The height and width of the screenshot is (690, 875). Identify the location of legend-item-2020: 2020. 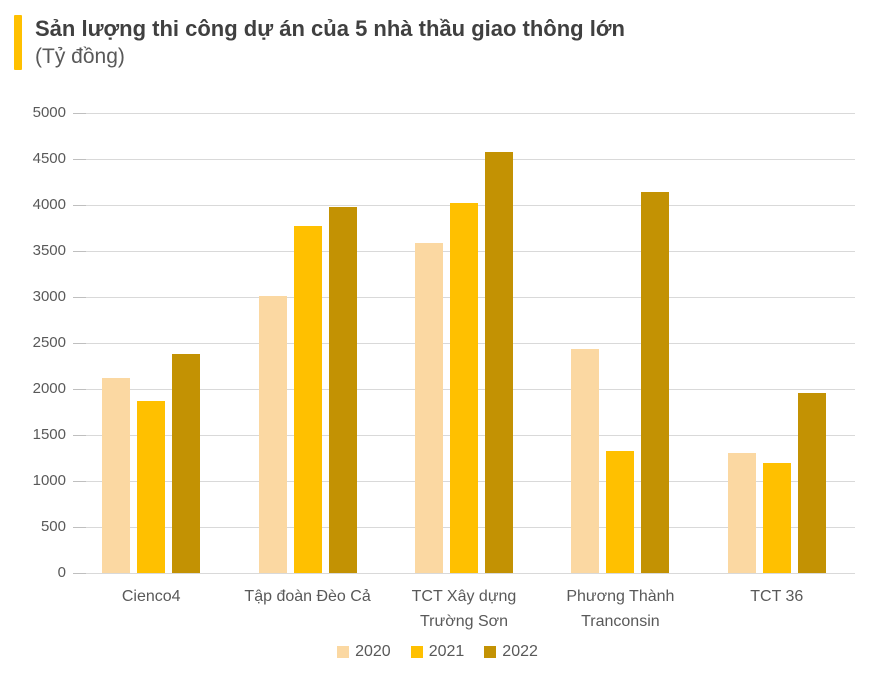
(364, 652).